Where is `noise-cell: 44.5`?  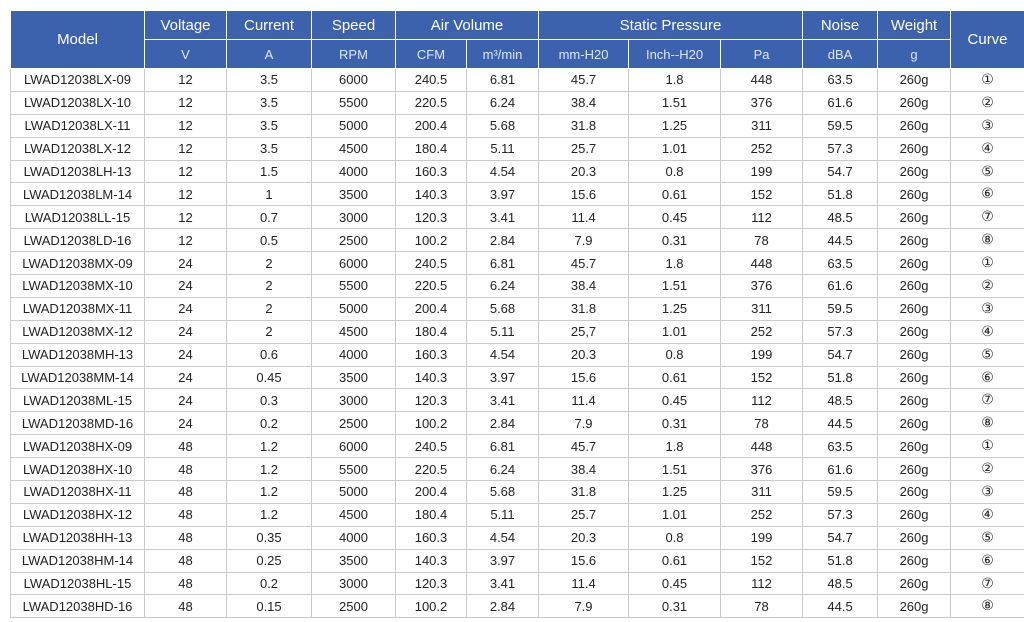
noise-cell: 44.5 is located at coordinates (840, 606).